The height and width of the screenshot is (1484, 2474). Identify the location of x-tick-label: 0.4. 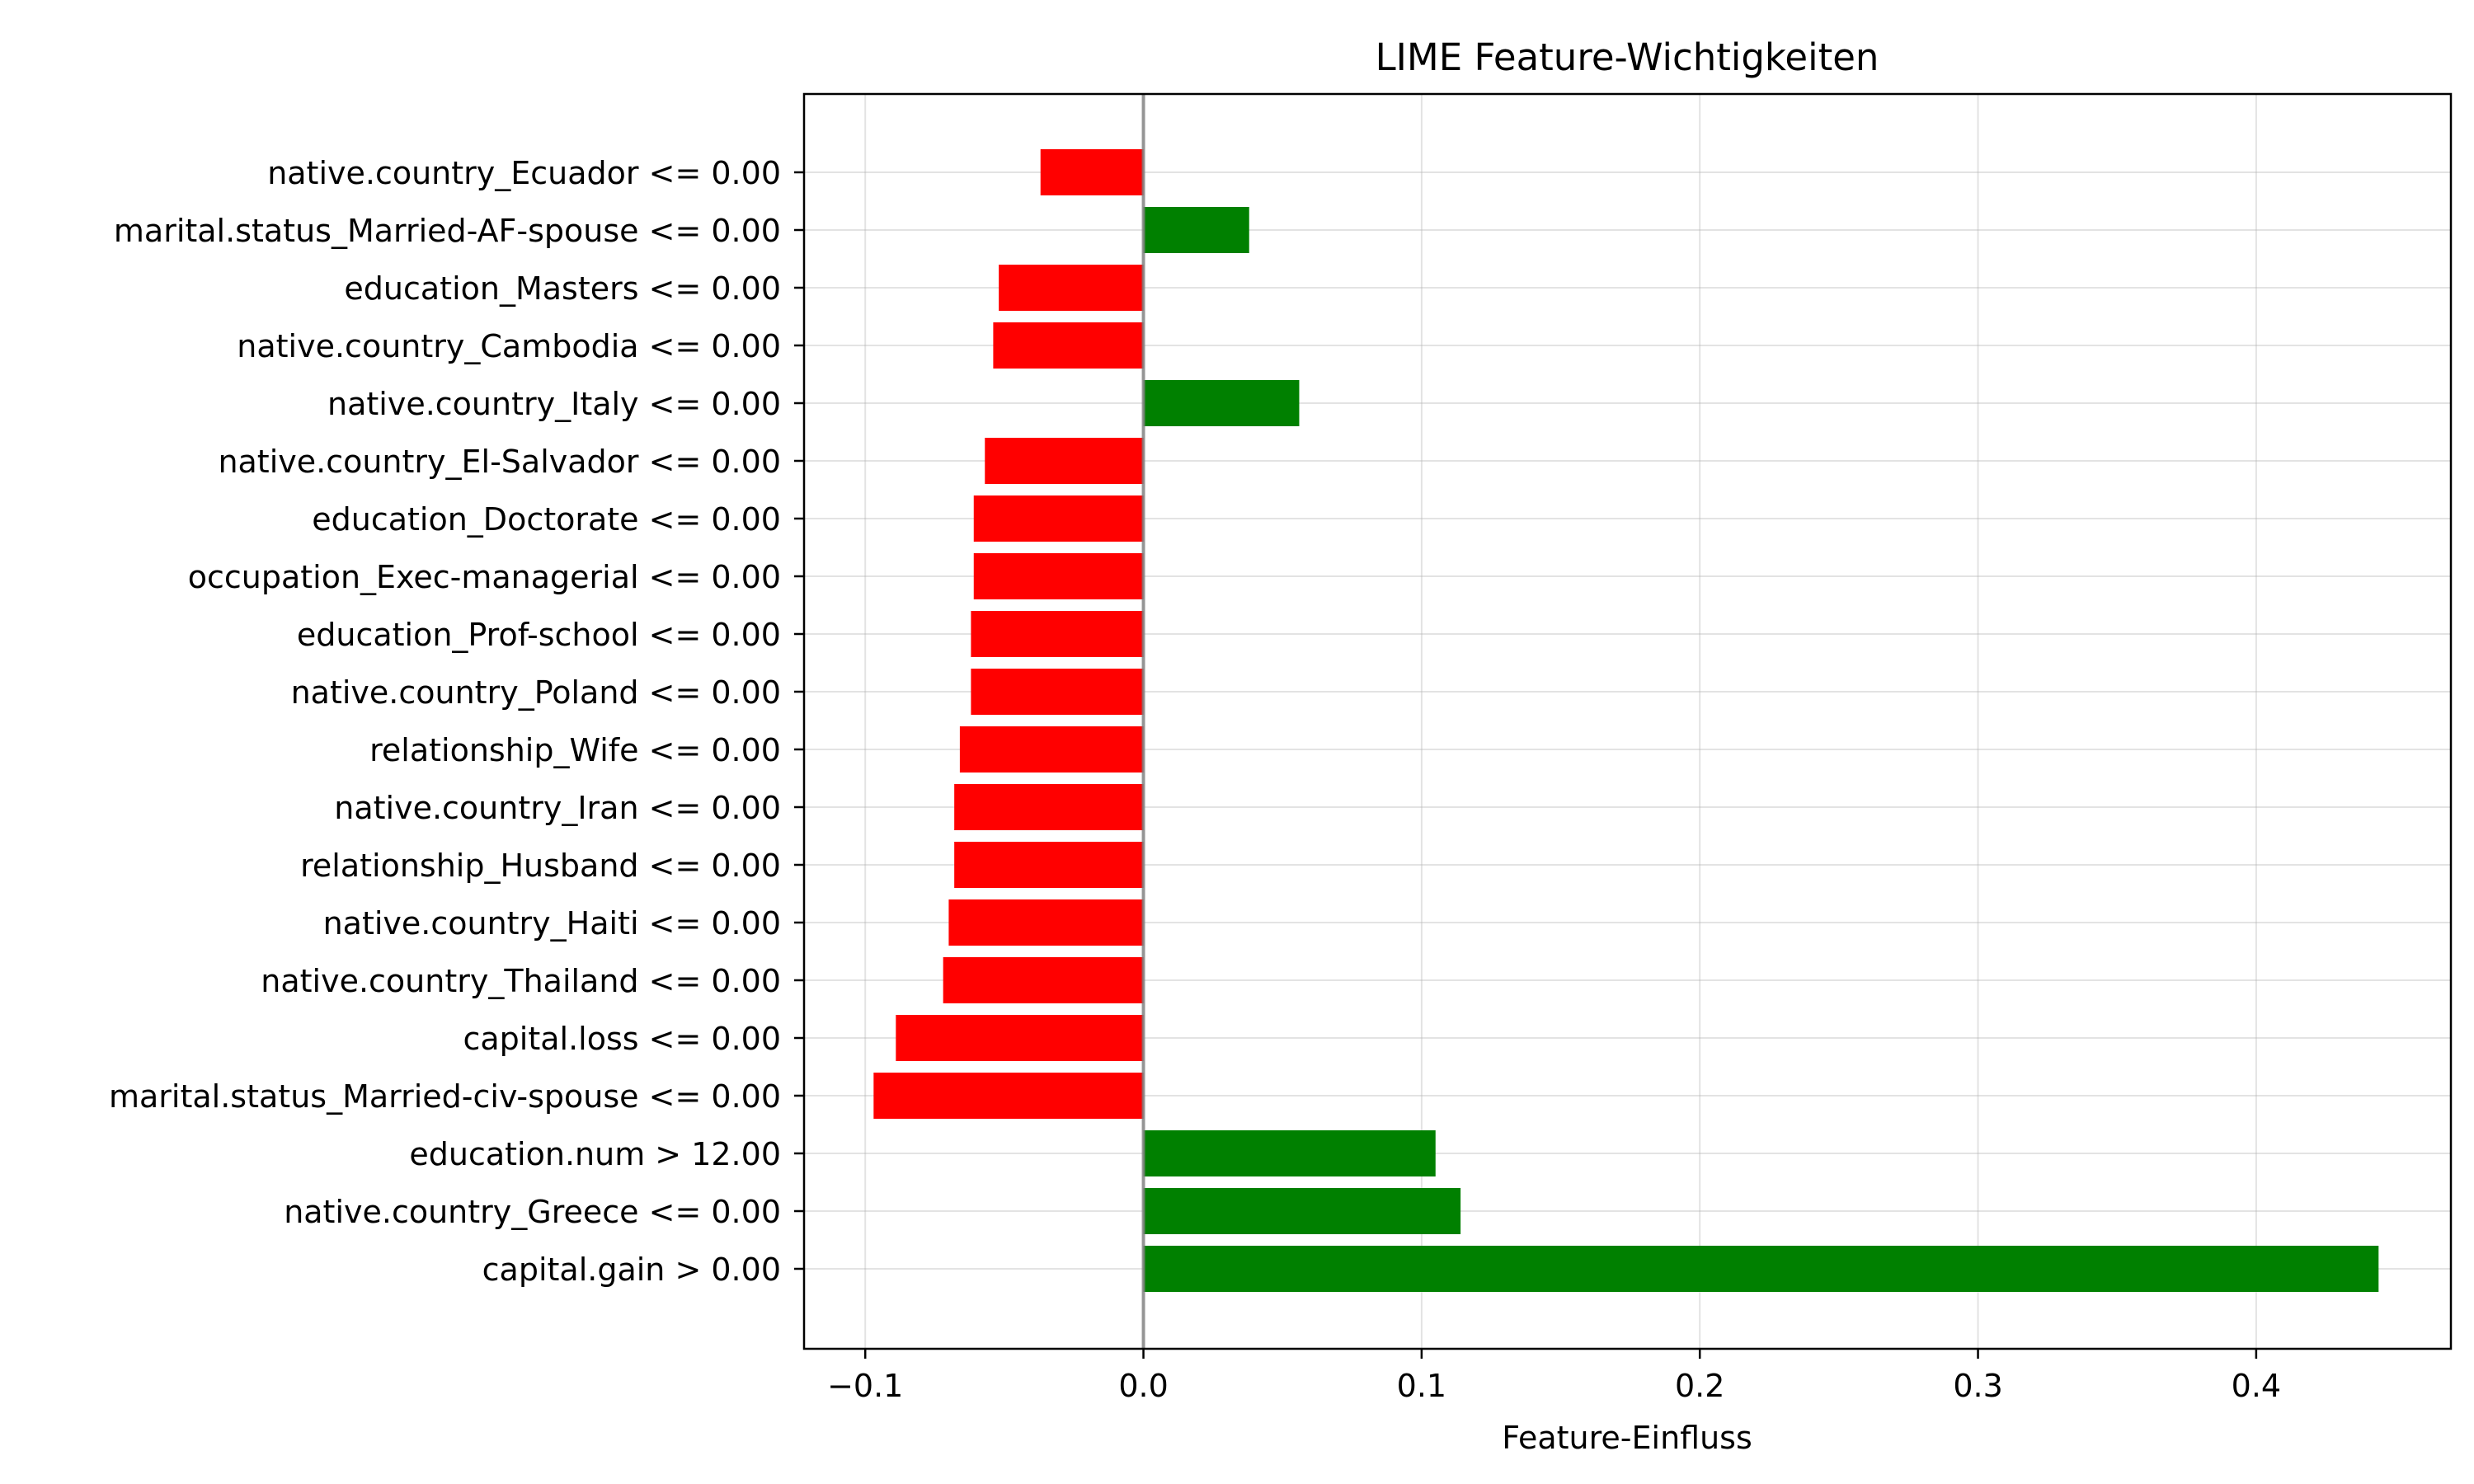
(2256, 1386).